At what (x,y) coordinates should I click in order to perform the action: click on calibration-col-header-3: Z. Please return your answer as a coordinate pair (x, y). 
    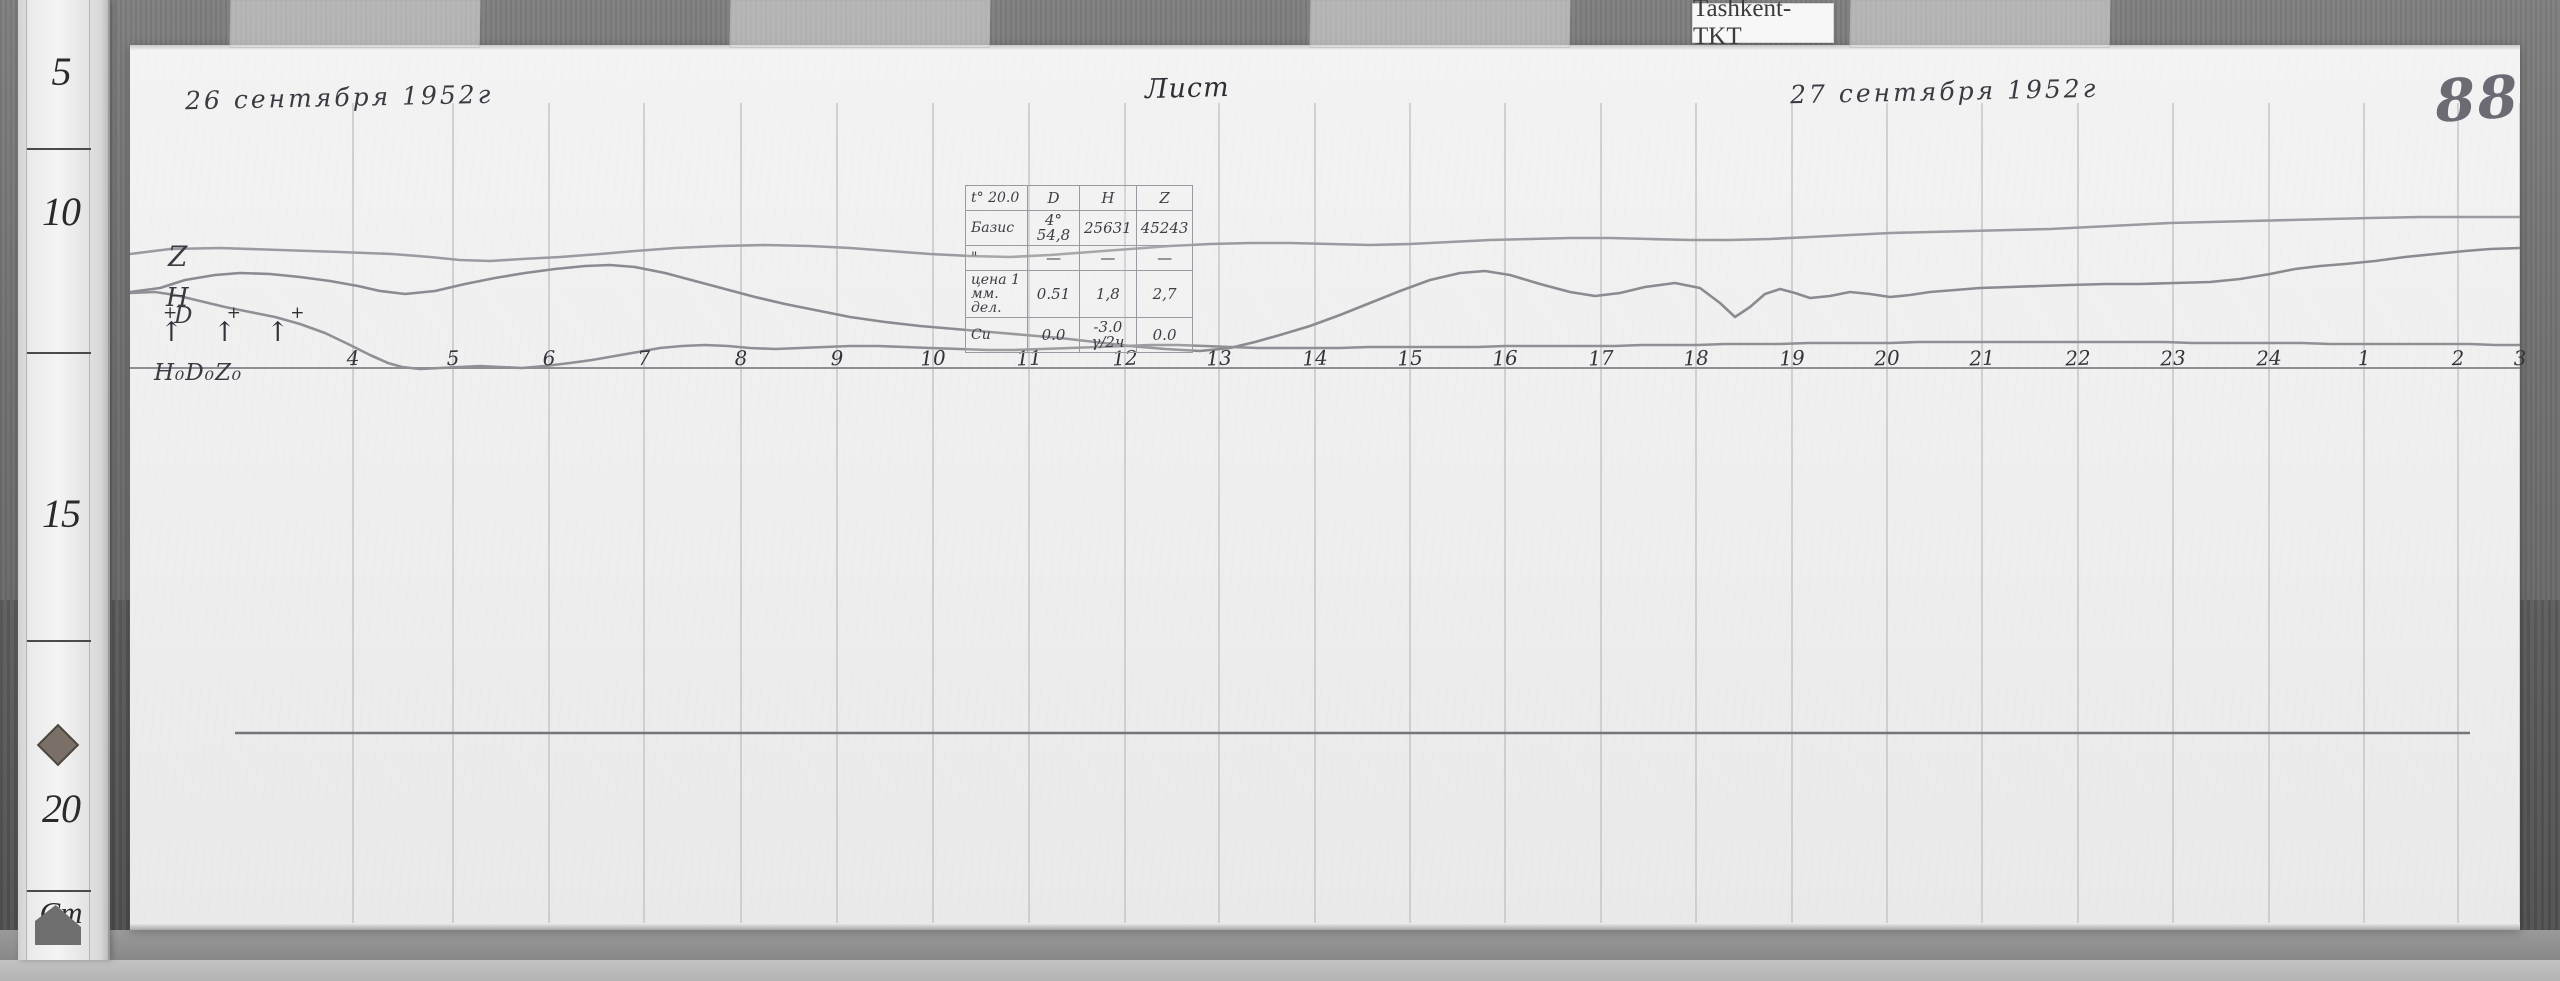
    Looking at the image, I should click on (1164, 198).